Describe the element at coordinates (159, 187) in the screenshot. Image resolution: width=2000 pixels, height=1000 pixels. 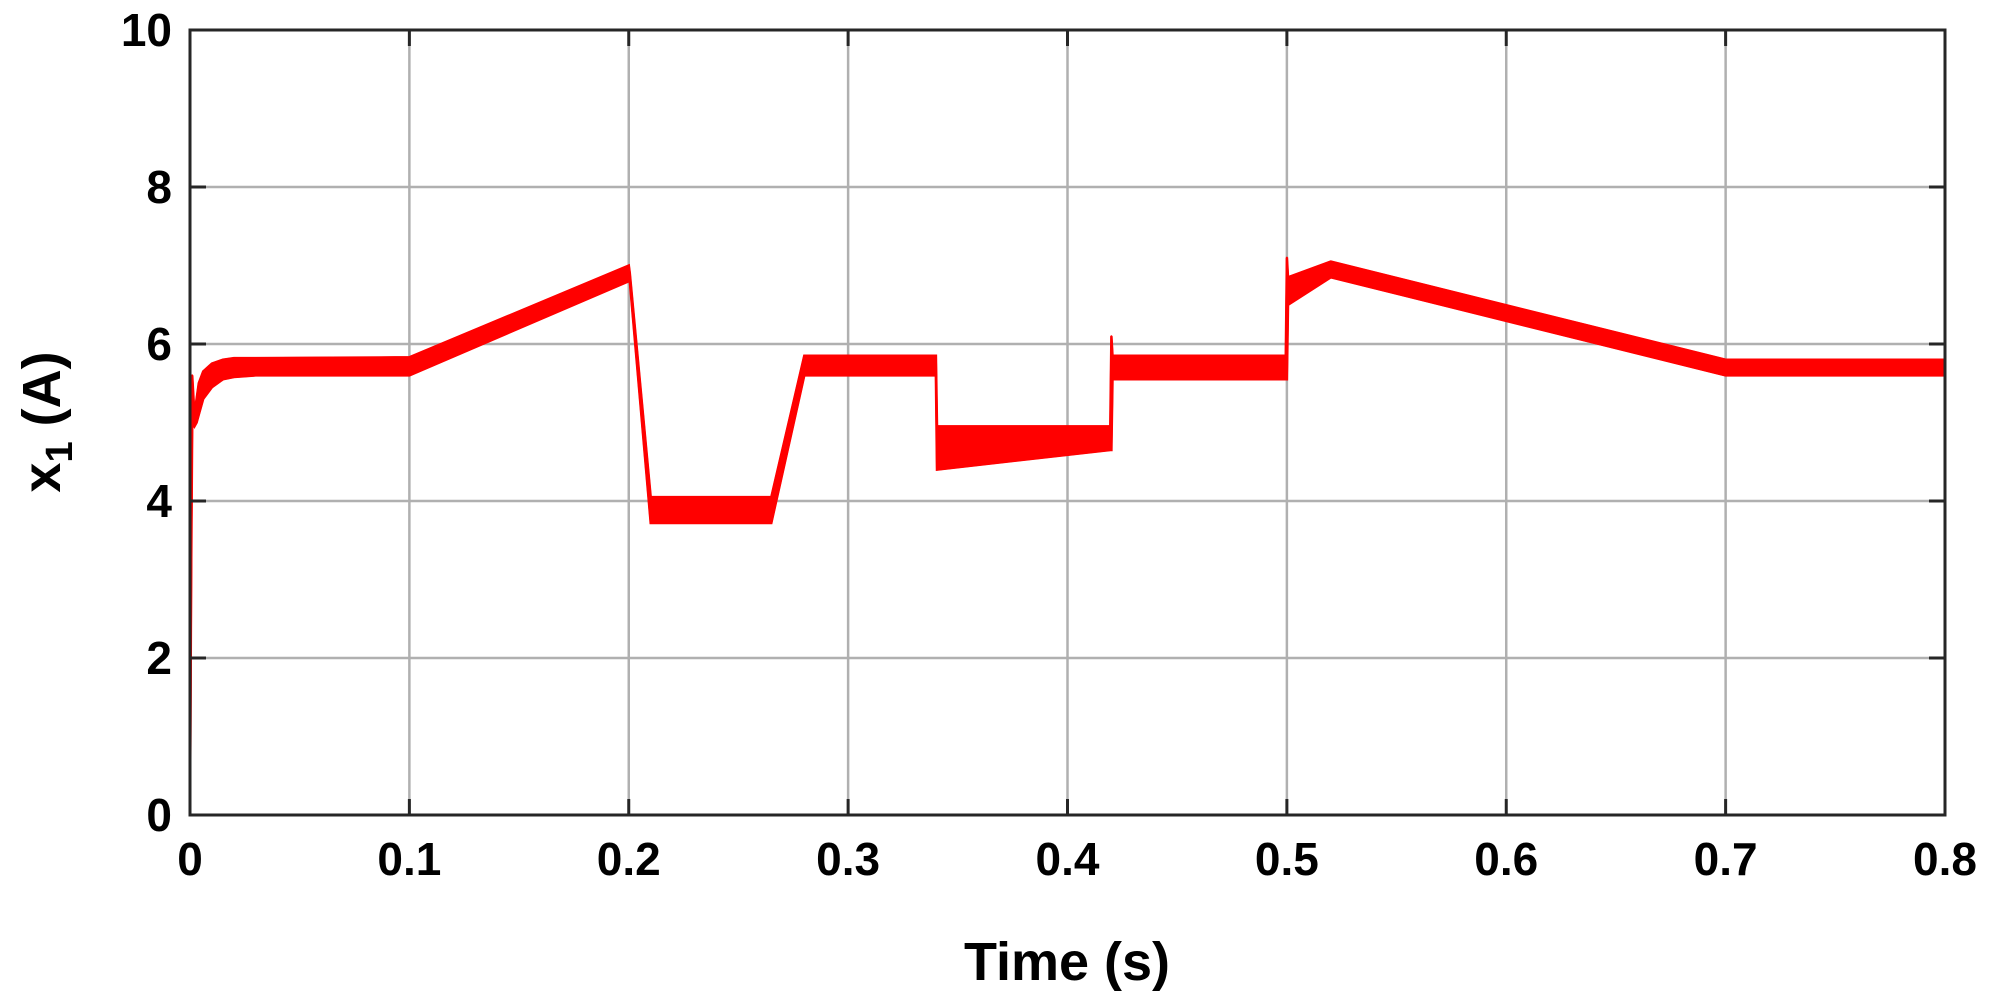
I see `y-tick-label: 8` at that location.